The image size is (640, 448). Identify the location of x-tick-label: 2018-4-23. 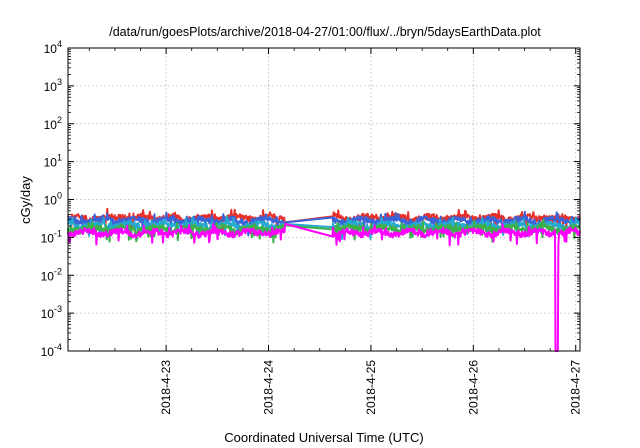
(166, 387).